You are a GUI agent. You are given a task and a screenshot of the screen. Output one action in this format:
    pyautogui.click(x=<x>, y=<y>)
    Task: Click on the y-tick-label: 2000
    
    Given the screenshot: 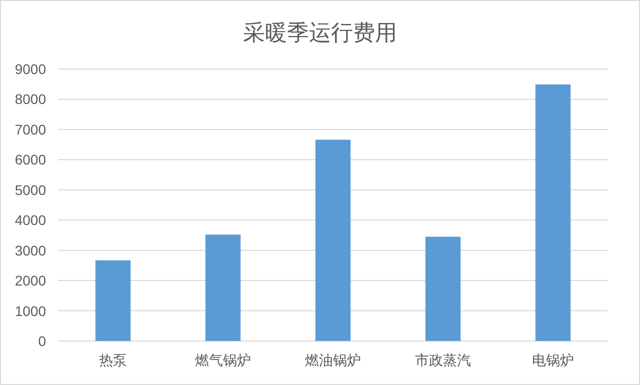 What is the action you would take?
    pyautogui.click(x=30, y=280)
    